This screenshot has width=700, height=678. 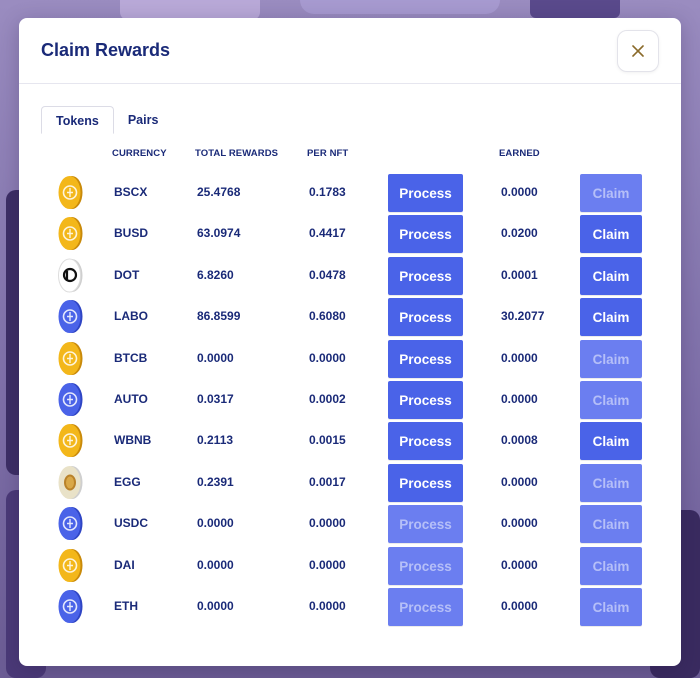 What do you see at coordinates (350, 193) in the screenshot?
I see `table-row: BSCX 25.4768 0.1783 0.0000 Process Claim` at bounding box center [350, 193].